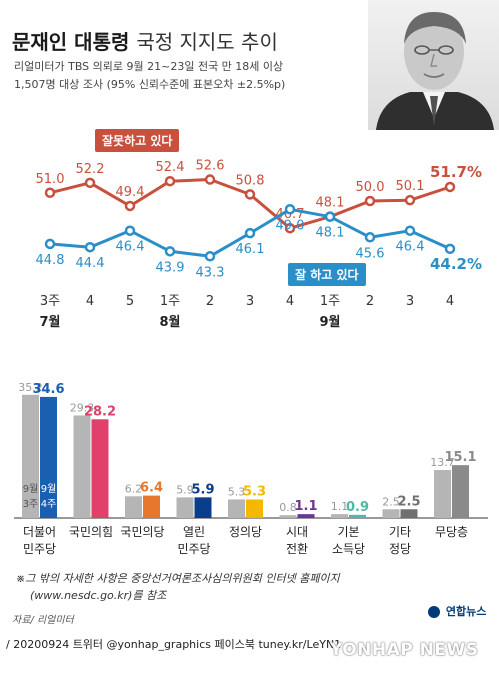 The width and height of the screenshot is (499, 683). What do you see at coordinates (31, 504) in the screenshot?
I see `in-bar-legend-prev: 3주` at bounding box center [31, 504].